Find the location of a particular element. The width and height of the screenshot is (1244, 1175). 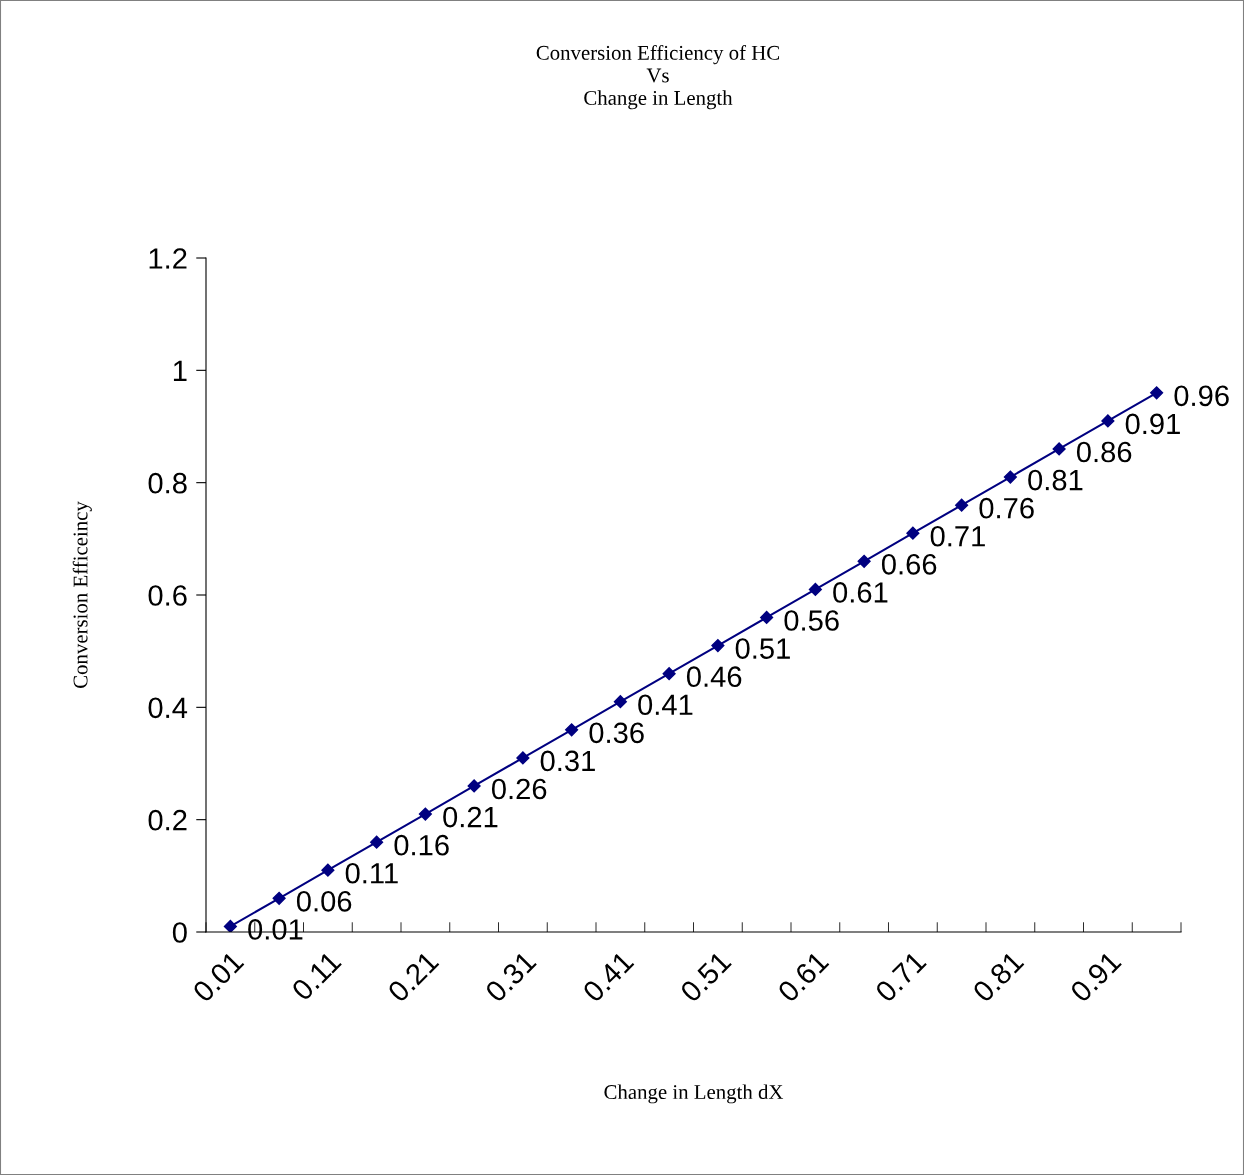

y-tick-label: 1 is located at coordinates (180, 370).